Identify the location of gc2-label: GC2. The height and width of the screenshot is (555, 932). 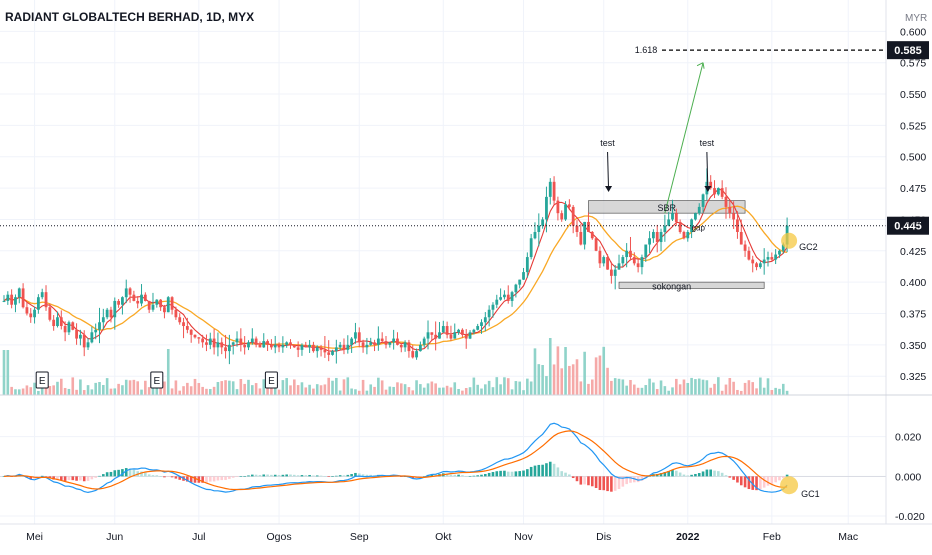
(808, 247).